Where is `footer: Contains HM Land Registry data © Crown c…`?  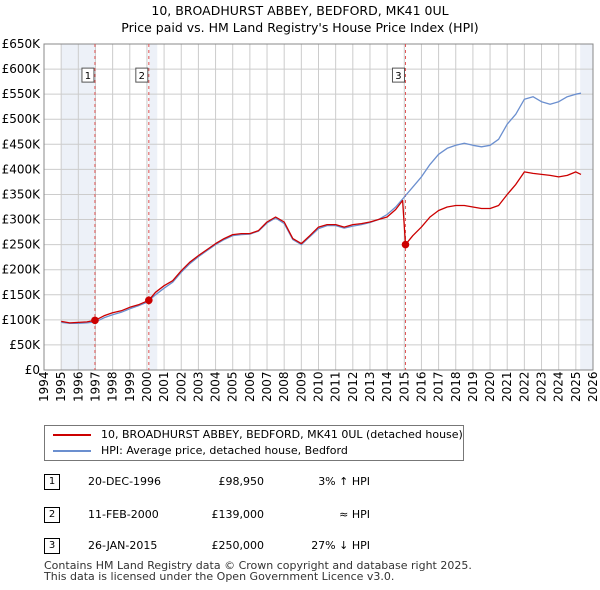
footer: Contains HM Land Registry data © Crown c… is located at coordinates (258, 571).